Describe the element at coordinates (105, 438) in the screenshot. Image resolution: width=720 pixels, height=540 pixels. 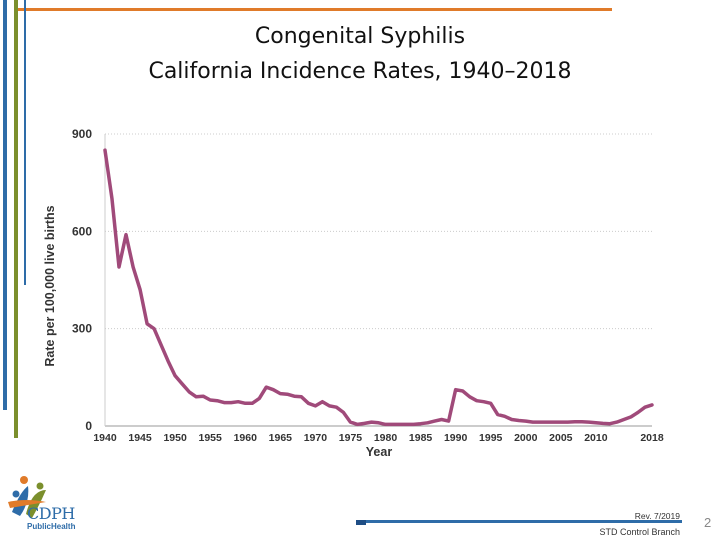
I see `x-tick-label: 1940` at that location.